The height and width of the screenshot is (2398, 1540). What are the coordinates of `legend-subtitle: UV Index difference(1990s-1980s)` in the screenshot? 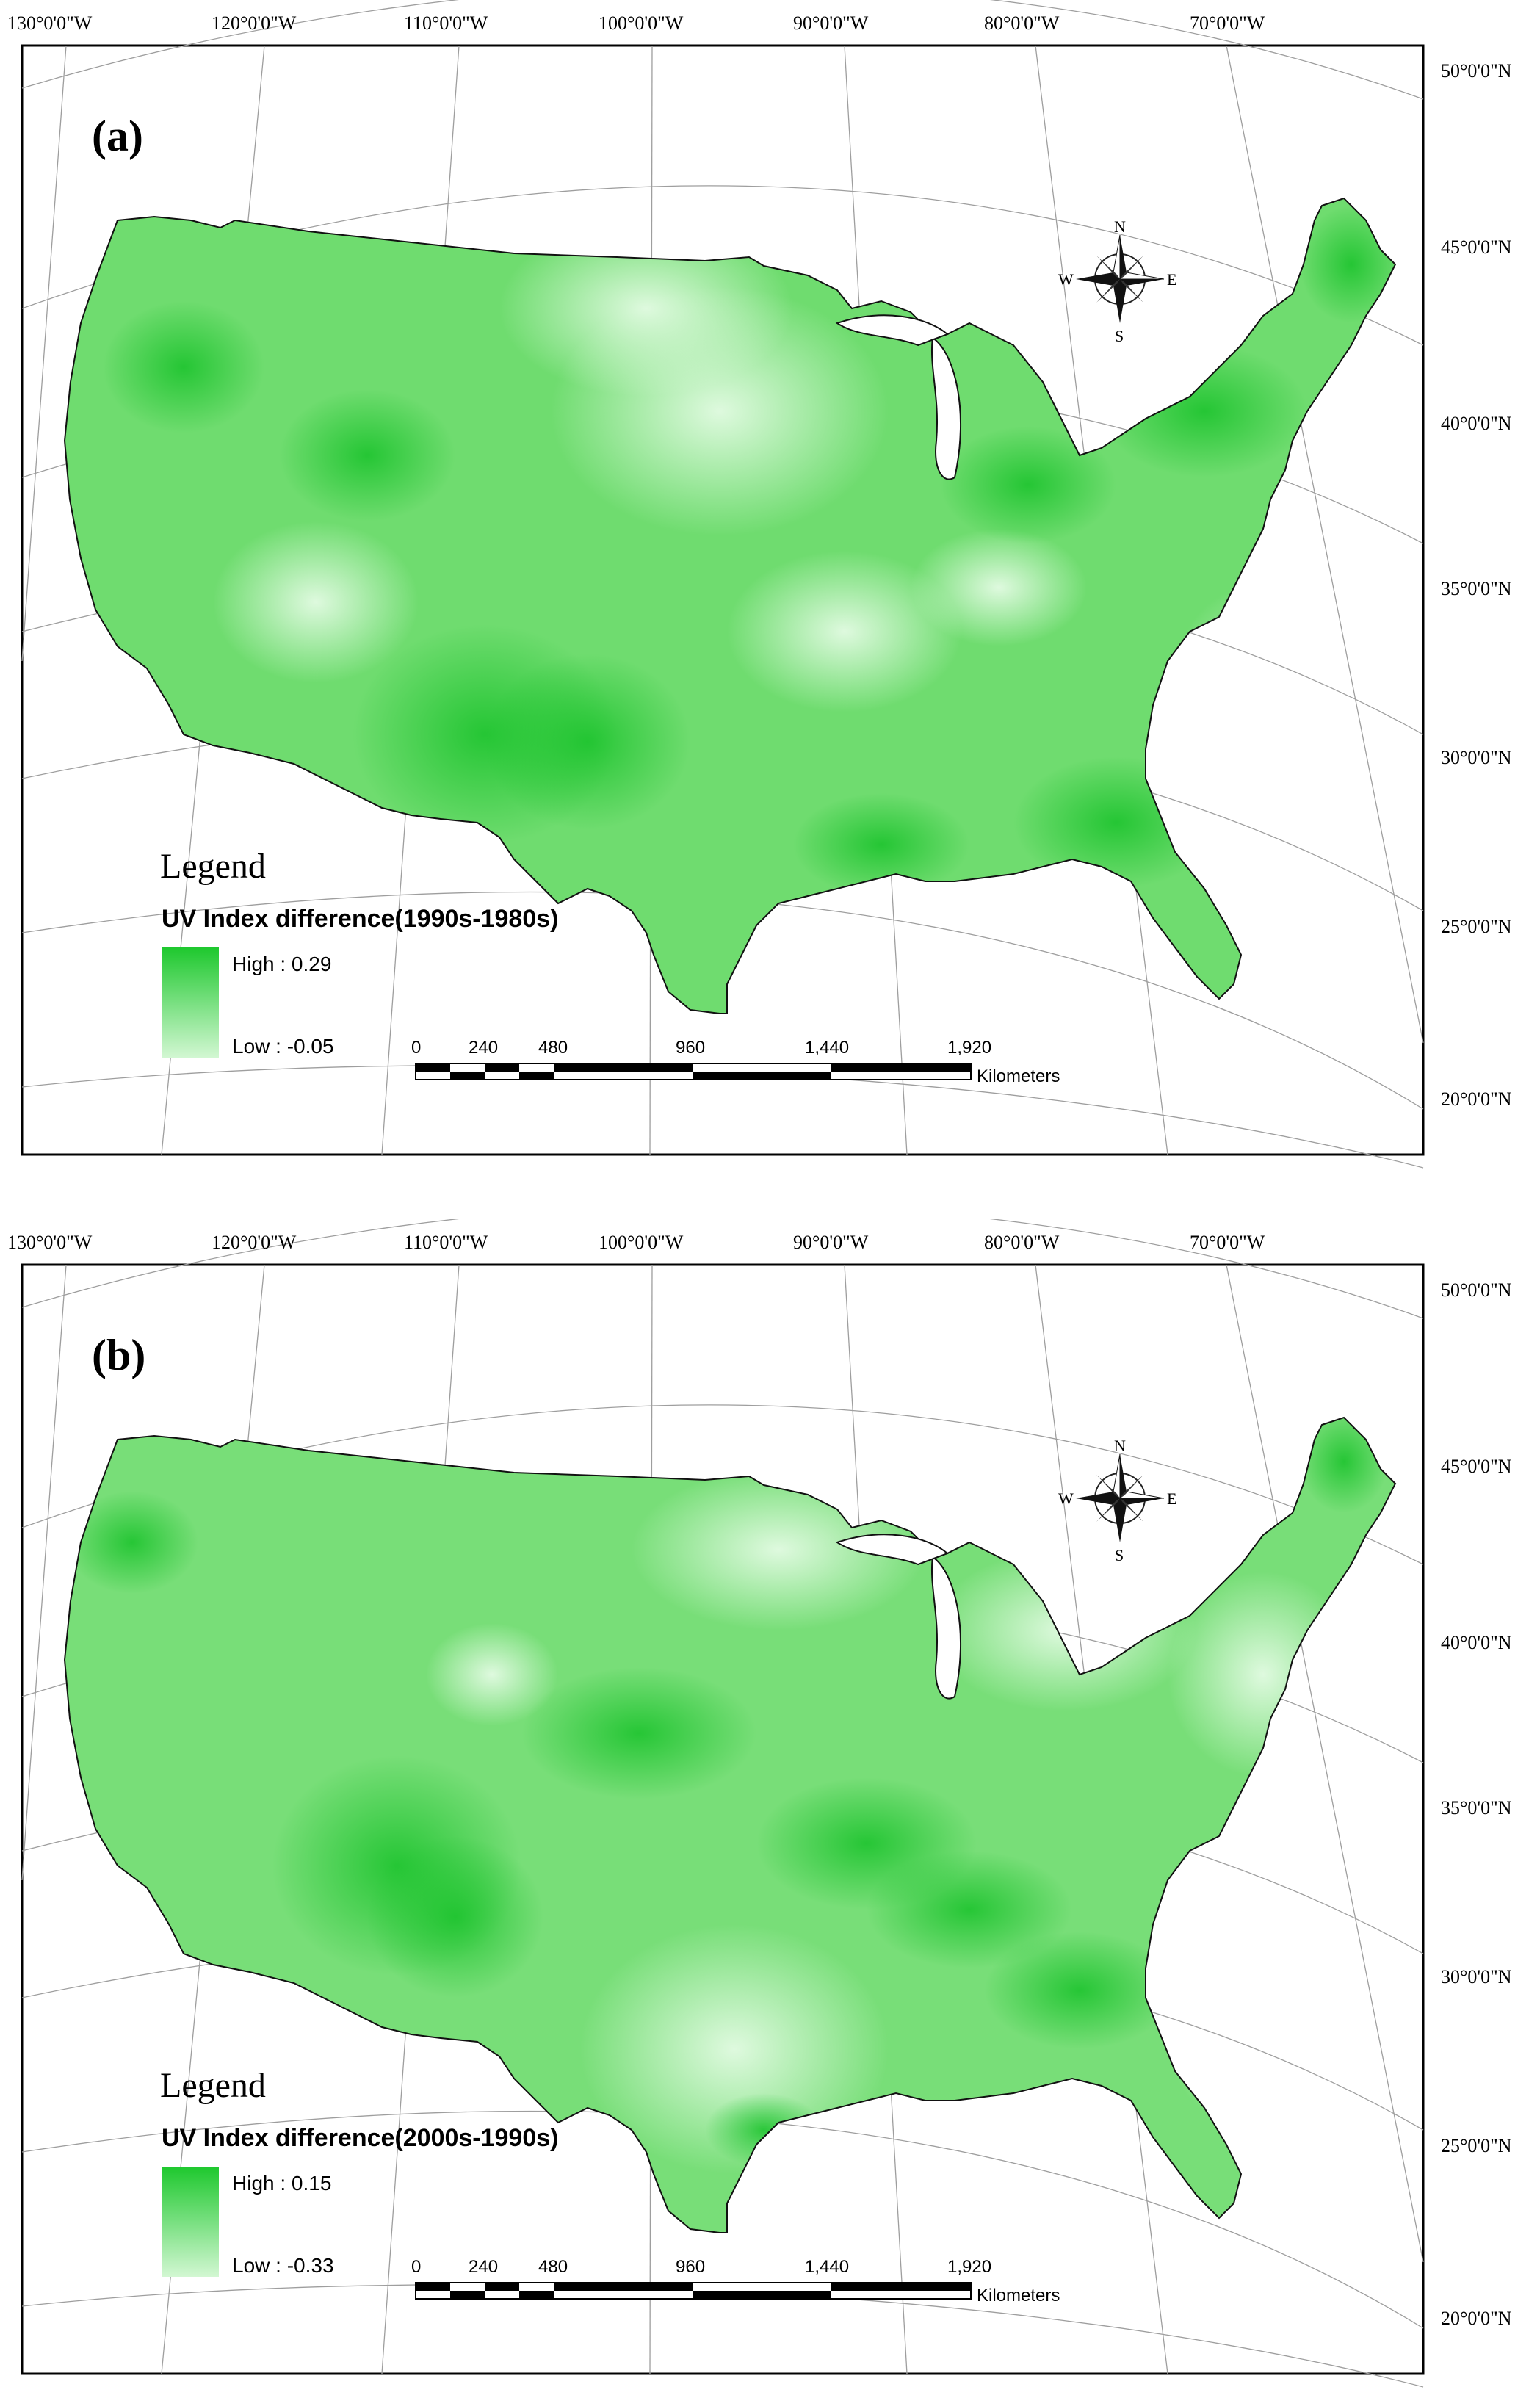 It's located at (360, 919).